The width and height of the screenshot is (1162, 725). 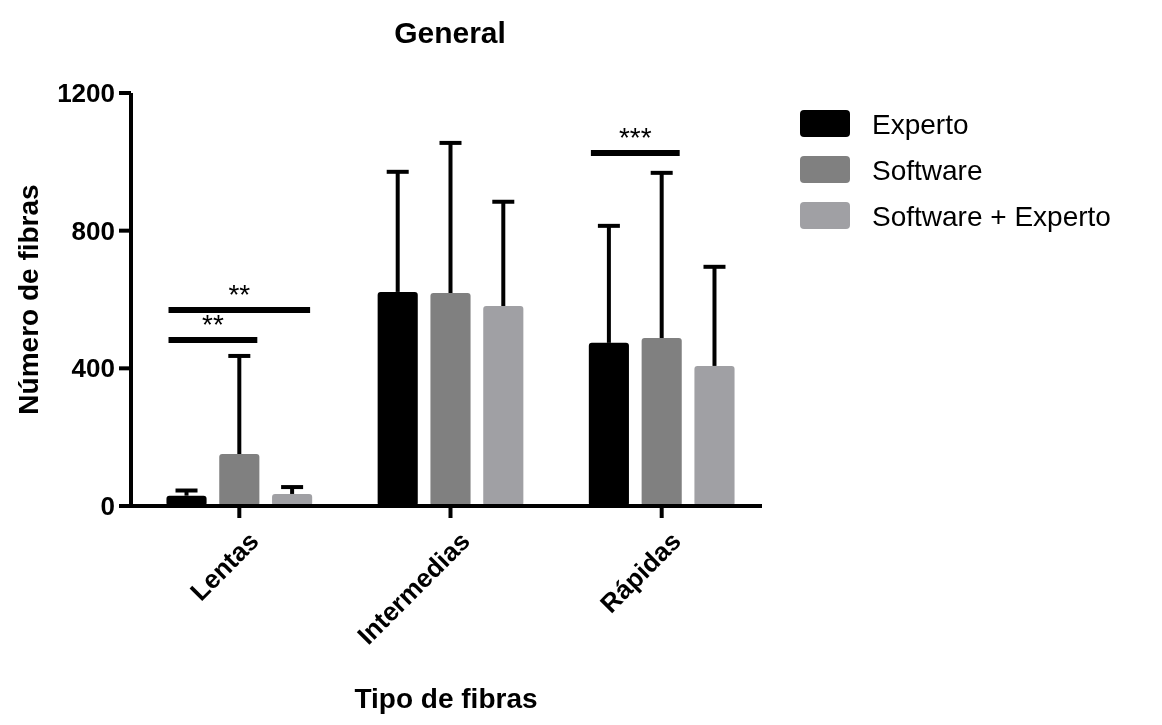 I want to click on y-axis-title: Número de fibras, so click(x=28, y=299).